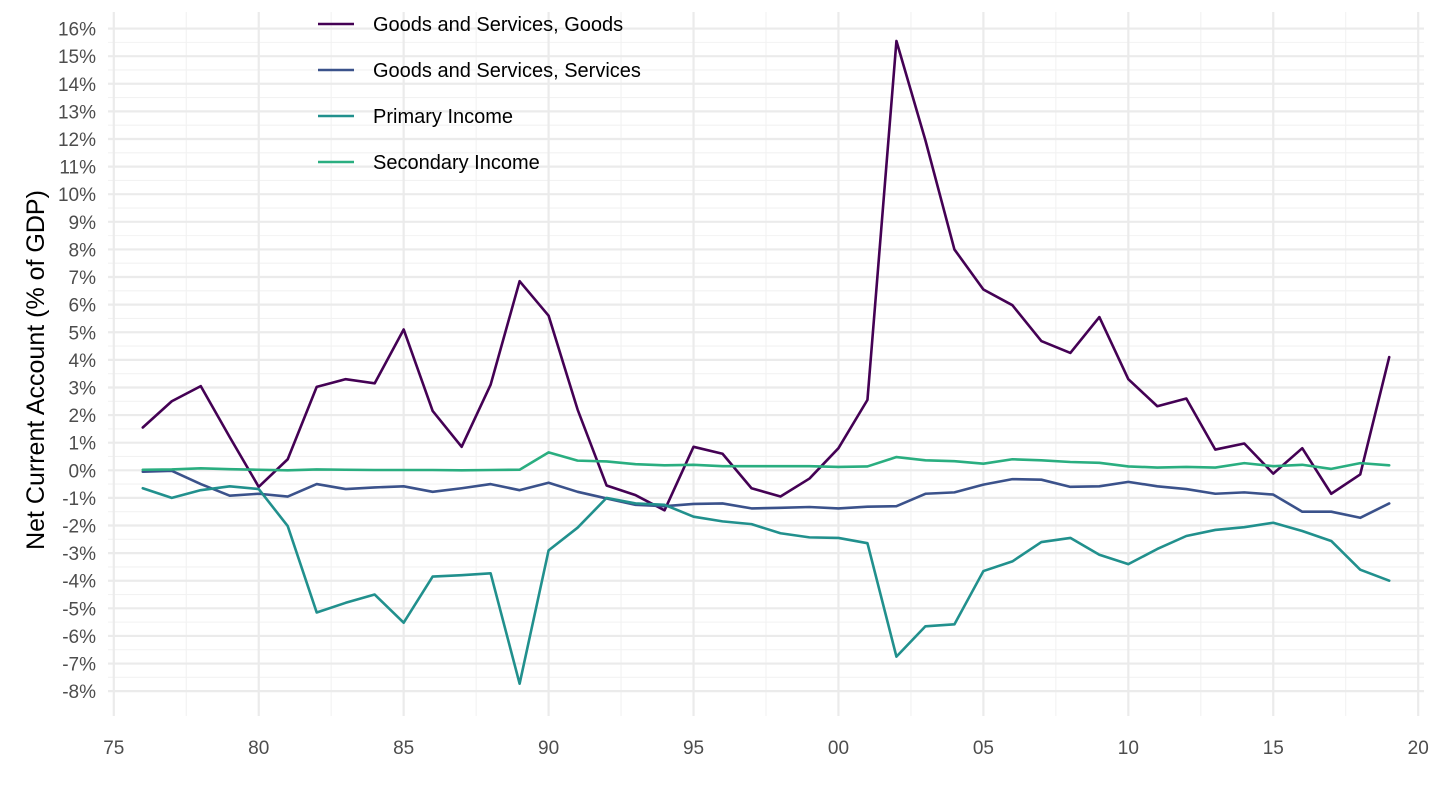 The image size is (1440, 810). Describe the element at coordinates (113, 748) in the screenshot. I see `x-tick-label: 75` at that location.